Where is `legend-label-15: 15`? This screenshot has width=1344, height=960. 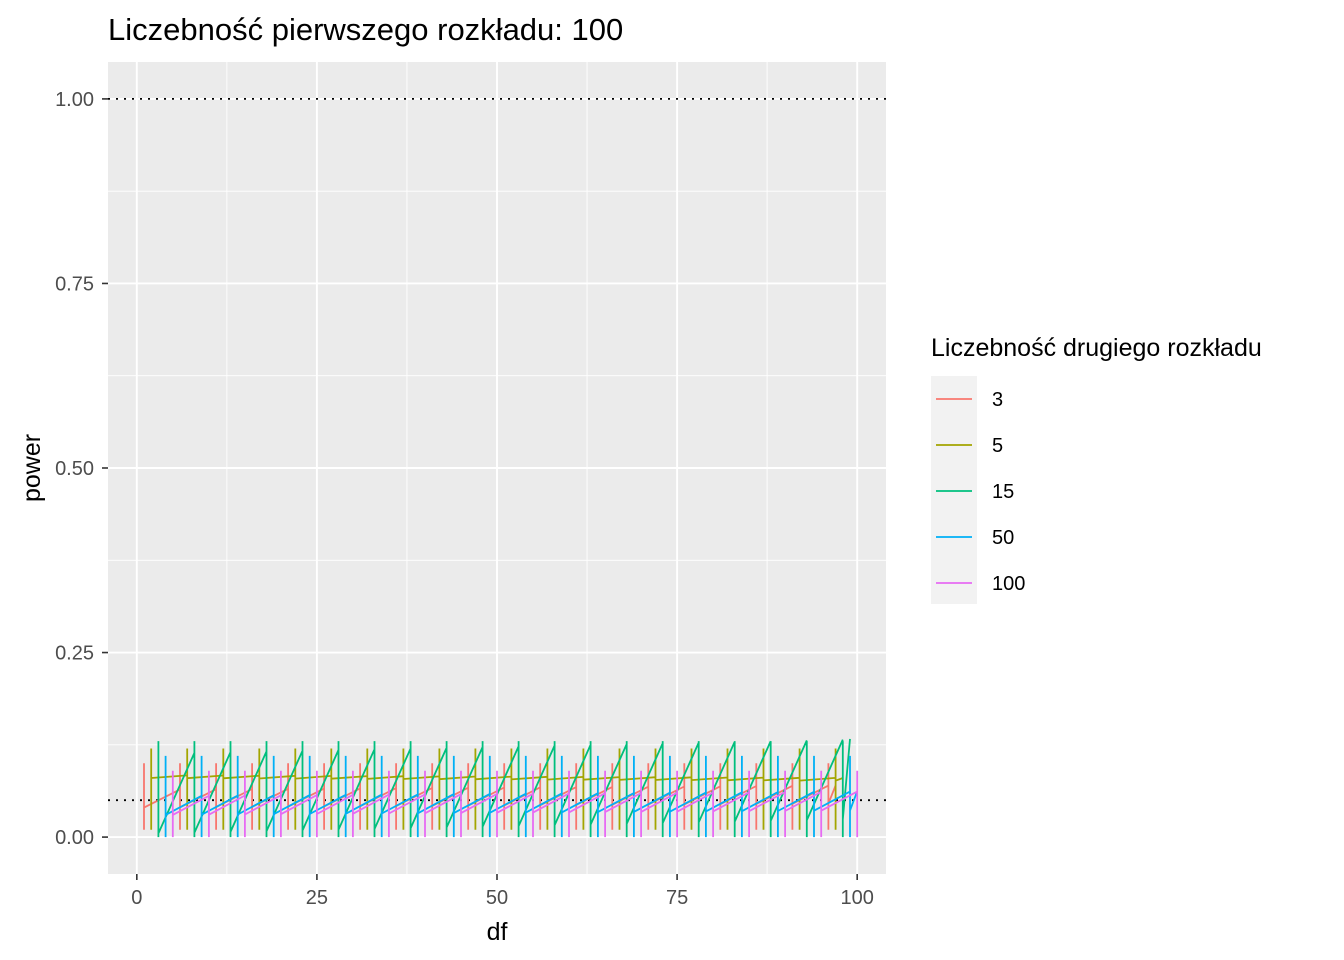 legend-label-15: 15 is located at coordinates (1003, 492).